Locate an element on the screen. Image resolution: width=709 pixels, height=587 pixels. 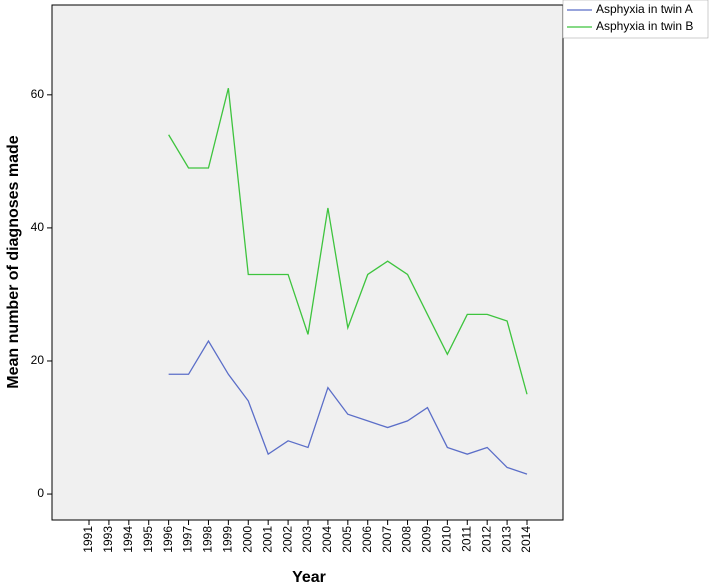
x-tick-label: 1999 is located at coordinates (228, 539).